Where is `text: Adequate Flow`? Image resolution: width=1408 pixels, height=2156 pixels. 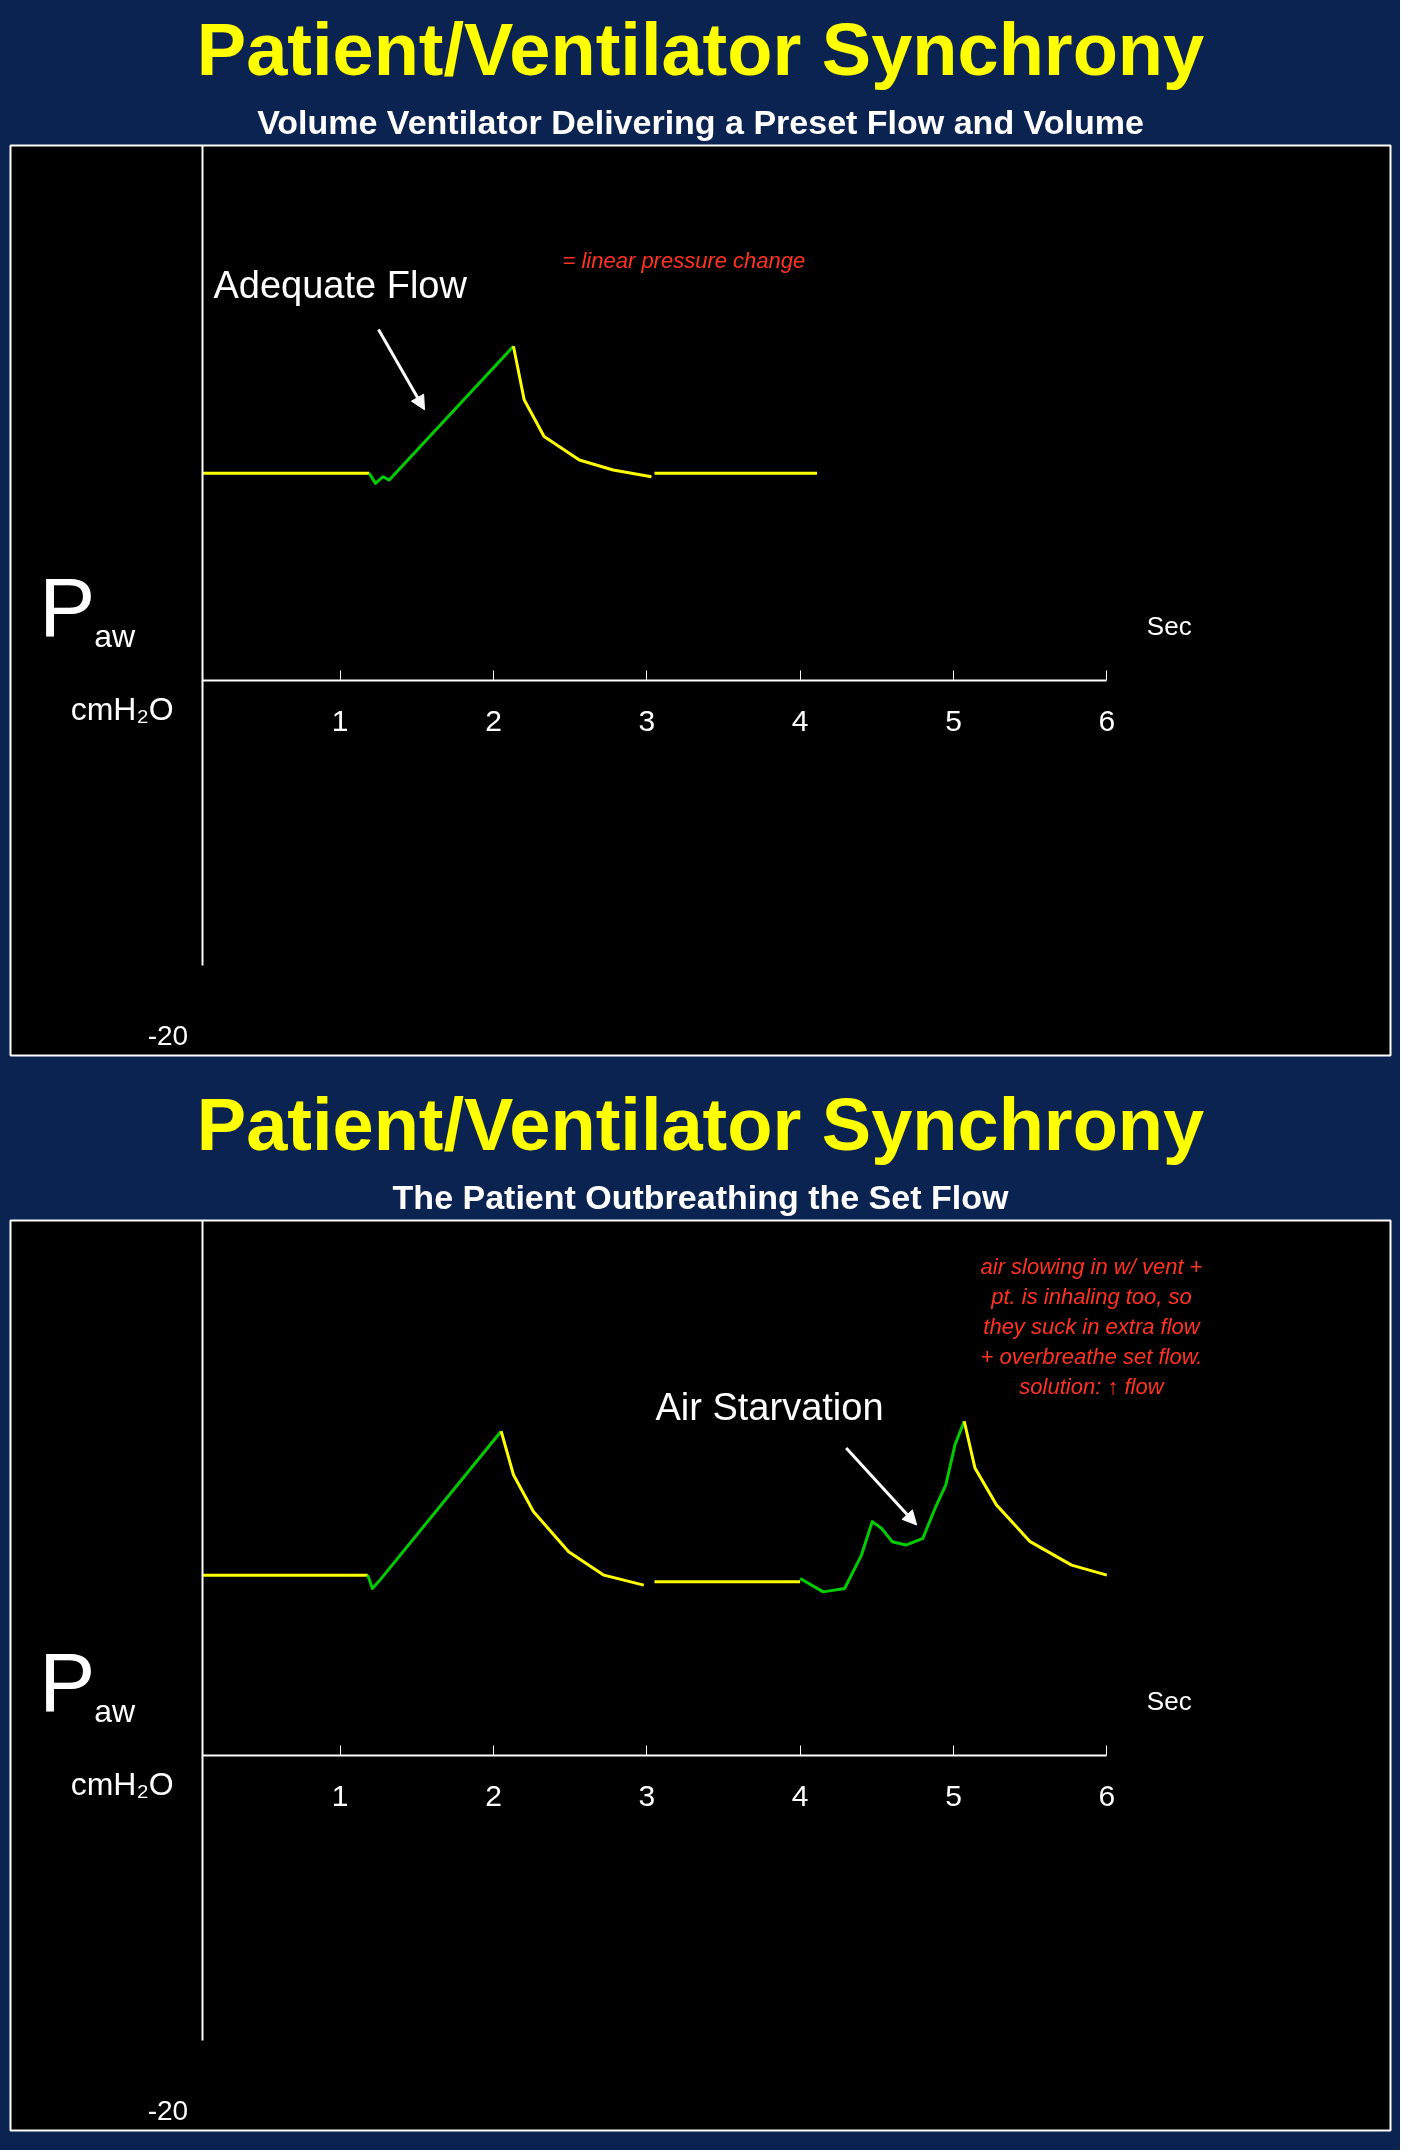 text: Adequate Flow is located at coordinates (340, 285).